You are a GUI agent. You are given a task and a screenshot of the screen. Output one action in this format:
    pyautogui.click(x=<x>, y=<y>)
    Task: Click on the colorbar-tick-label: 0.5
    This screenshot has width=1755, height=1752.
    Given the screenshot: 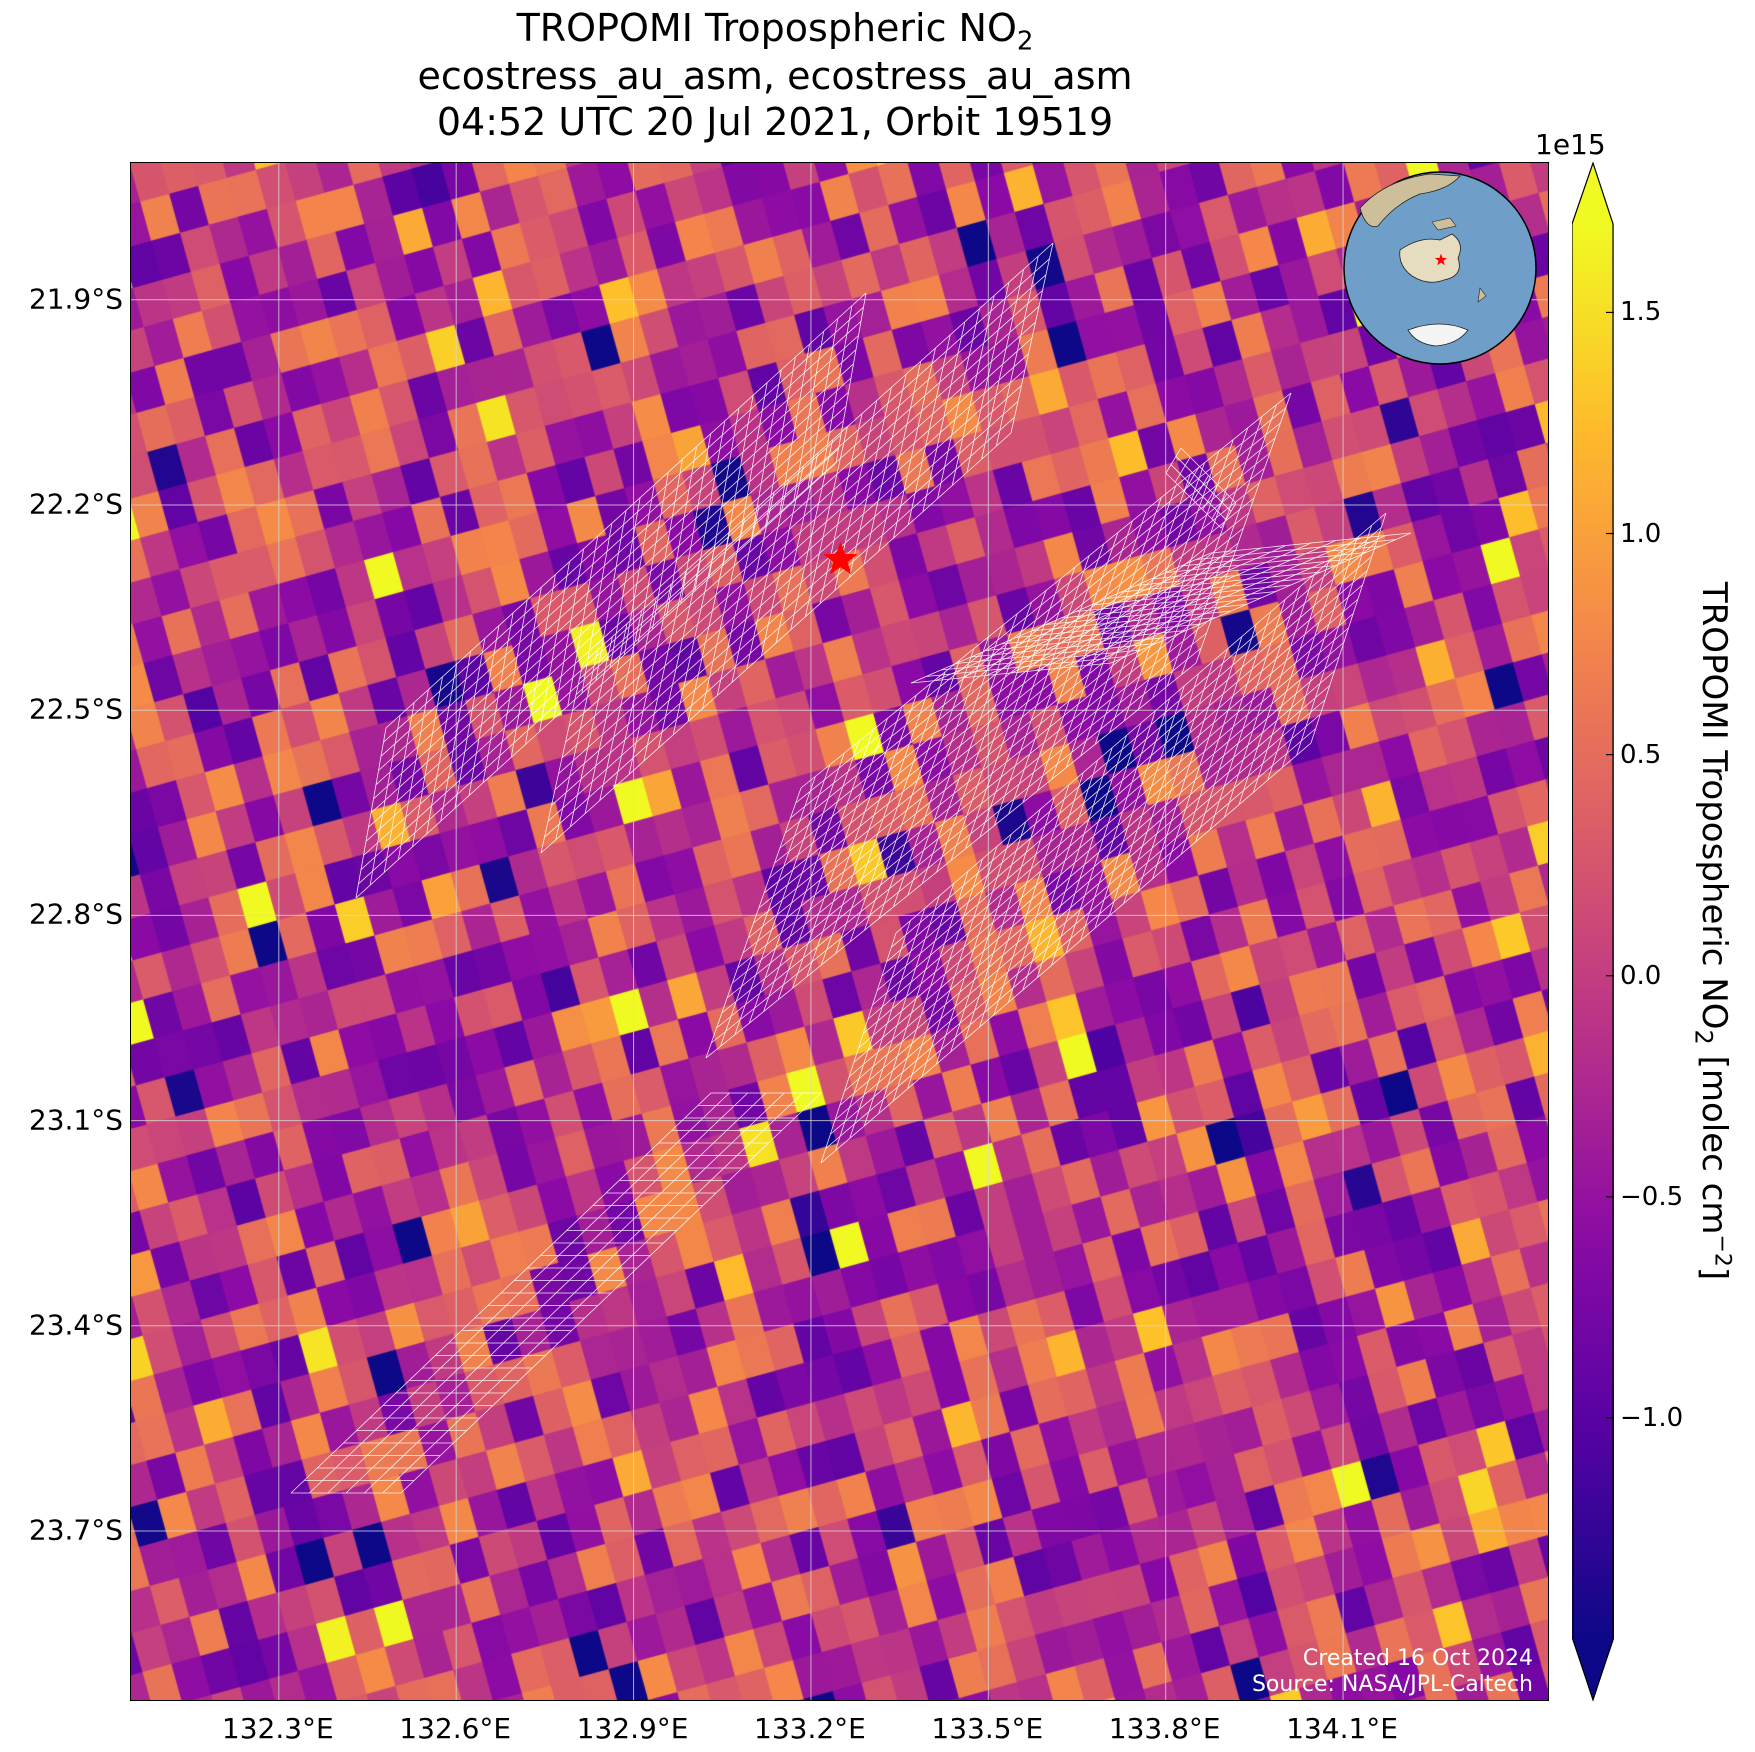 What is the action you would take?
    pyautogui.click(x=1641, y=754)
    